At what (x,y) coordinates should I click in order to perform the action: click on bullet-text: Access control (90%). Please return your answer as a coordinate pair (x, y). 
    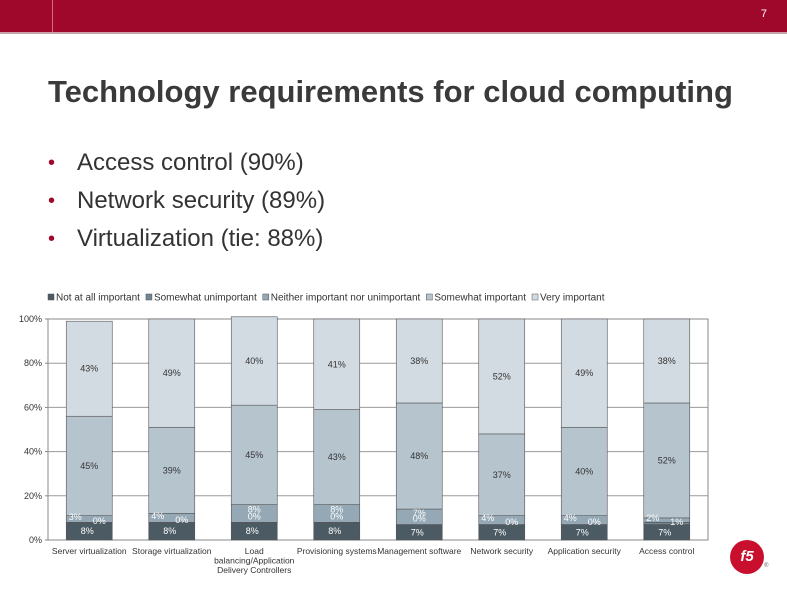
    Looking at the image, I should click on (190, 162).